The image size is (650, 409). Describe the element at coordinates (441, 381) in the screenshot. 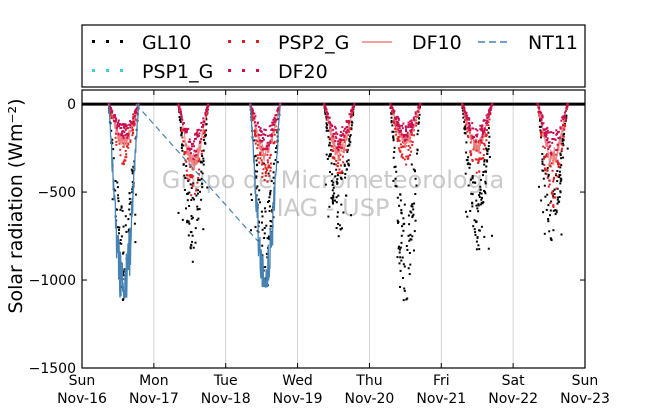

I see `x-tick-label-day: Fri` at that location.